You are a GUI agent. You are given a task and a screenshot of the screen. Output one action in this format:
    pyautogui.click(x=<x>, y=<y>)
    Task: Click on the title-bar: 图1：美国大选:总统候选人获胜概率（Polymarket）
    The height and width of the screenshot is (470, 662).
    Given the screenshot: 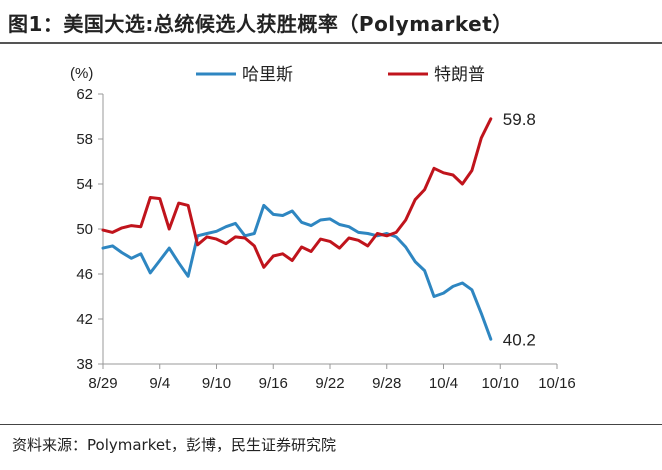 What is the action you would take?
    pyautogui.click(x=331, y=21)
    